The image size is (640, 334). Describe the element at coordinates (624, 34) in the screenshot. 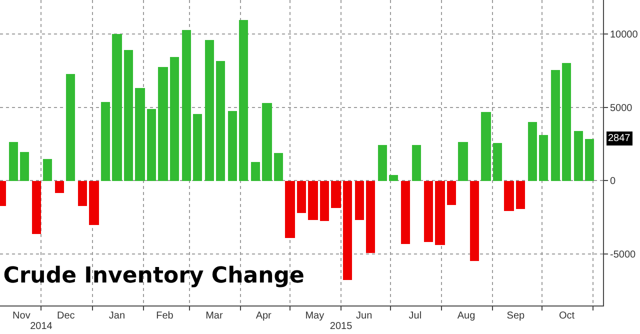

I see `y-tick-label: 10000` at that location.